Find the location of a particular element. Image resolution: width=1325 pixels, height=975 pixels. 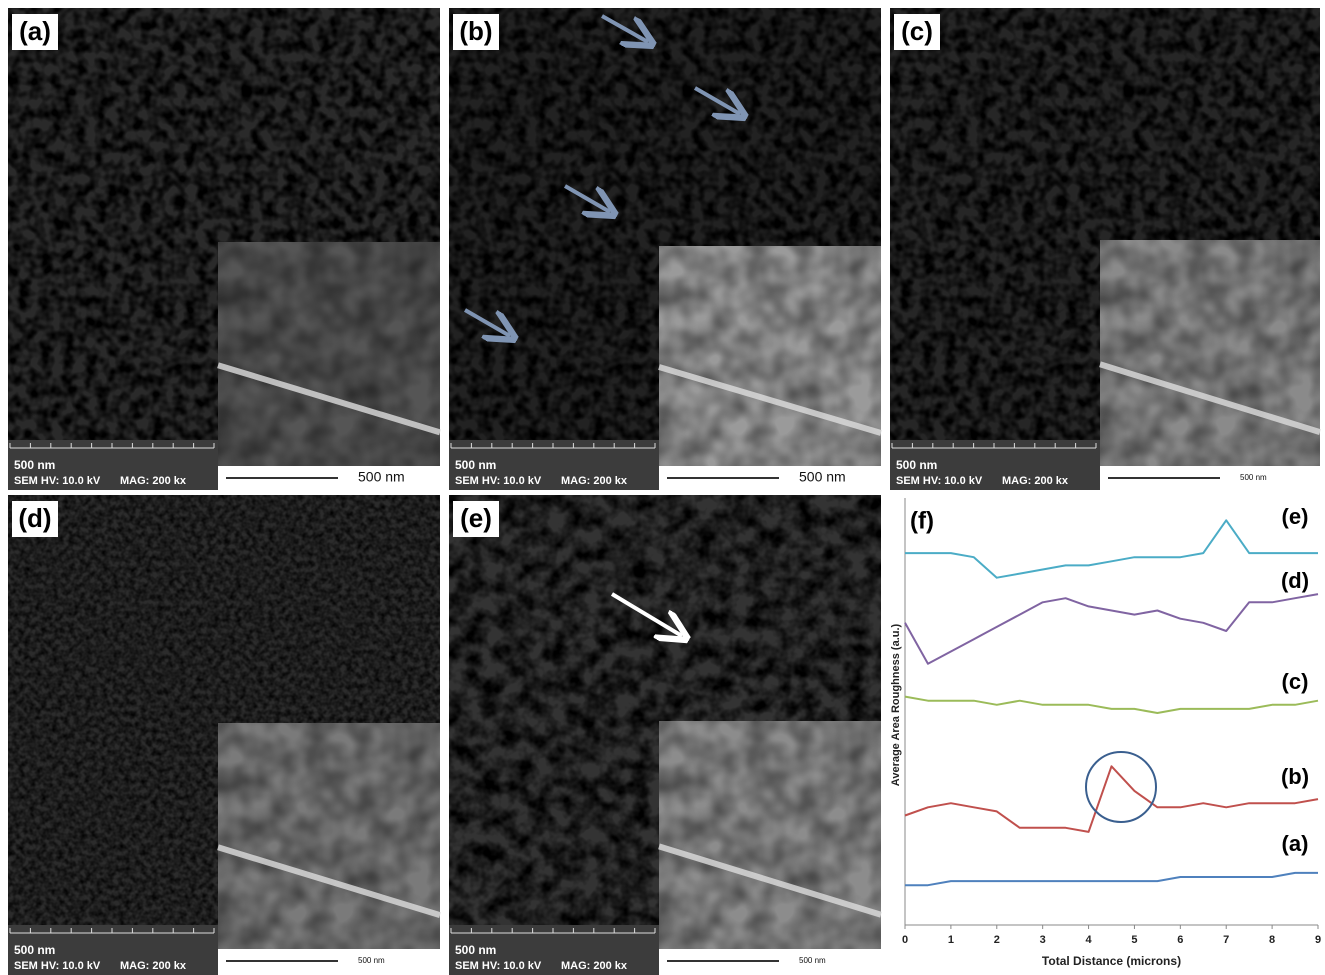

series-label: (c) is located at coordinates (1295, 681).